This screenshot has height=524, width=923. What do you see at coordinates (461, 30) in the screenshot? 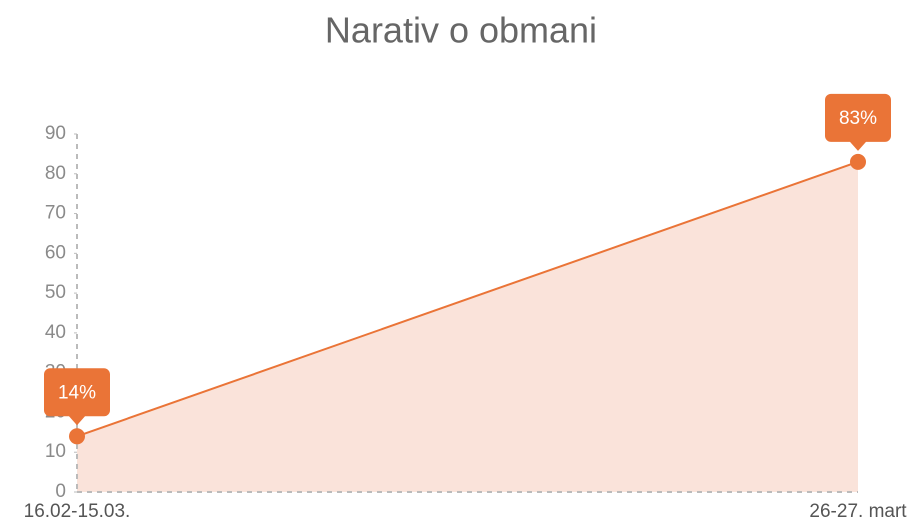
I see `chart-title: Narativ o obmani` at bounding box center [461, 30].